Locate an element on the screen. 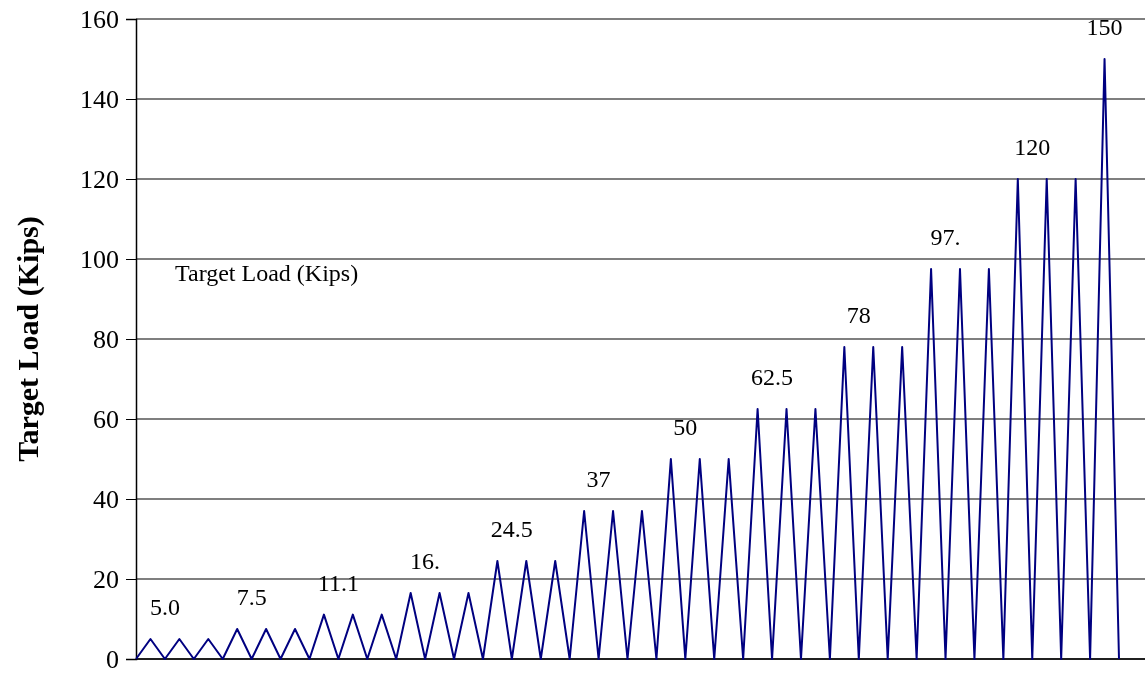 The width and height of the screenshot is (1145, 675). annotation: 62.5 is located at coordinates (772, 377).